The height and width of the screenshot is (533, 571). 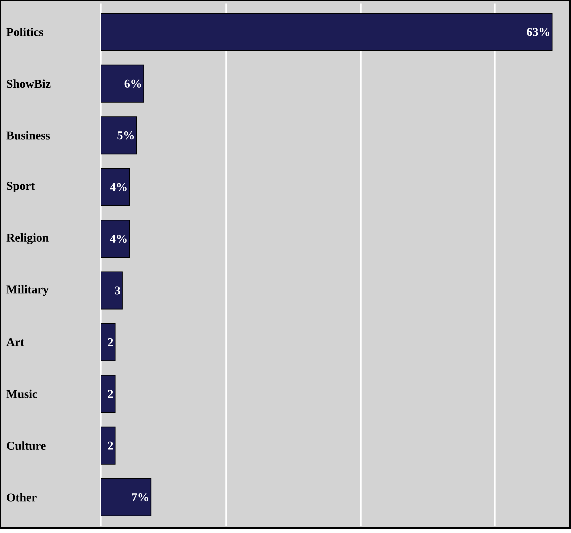 What do you see at coordinates (133, 84) in the screenshot?
I see `data-label: 6%` at bounding box center [133, 84].